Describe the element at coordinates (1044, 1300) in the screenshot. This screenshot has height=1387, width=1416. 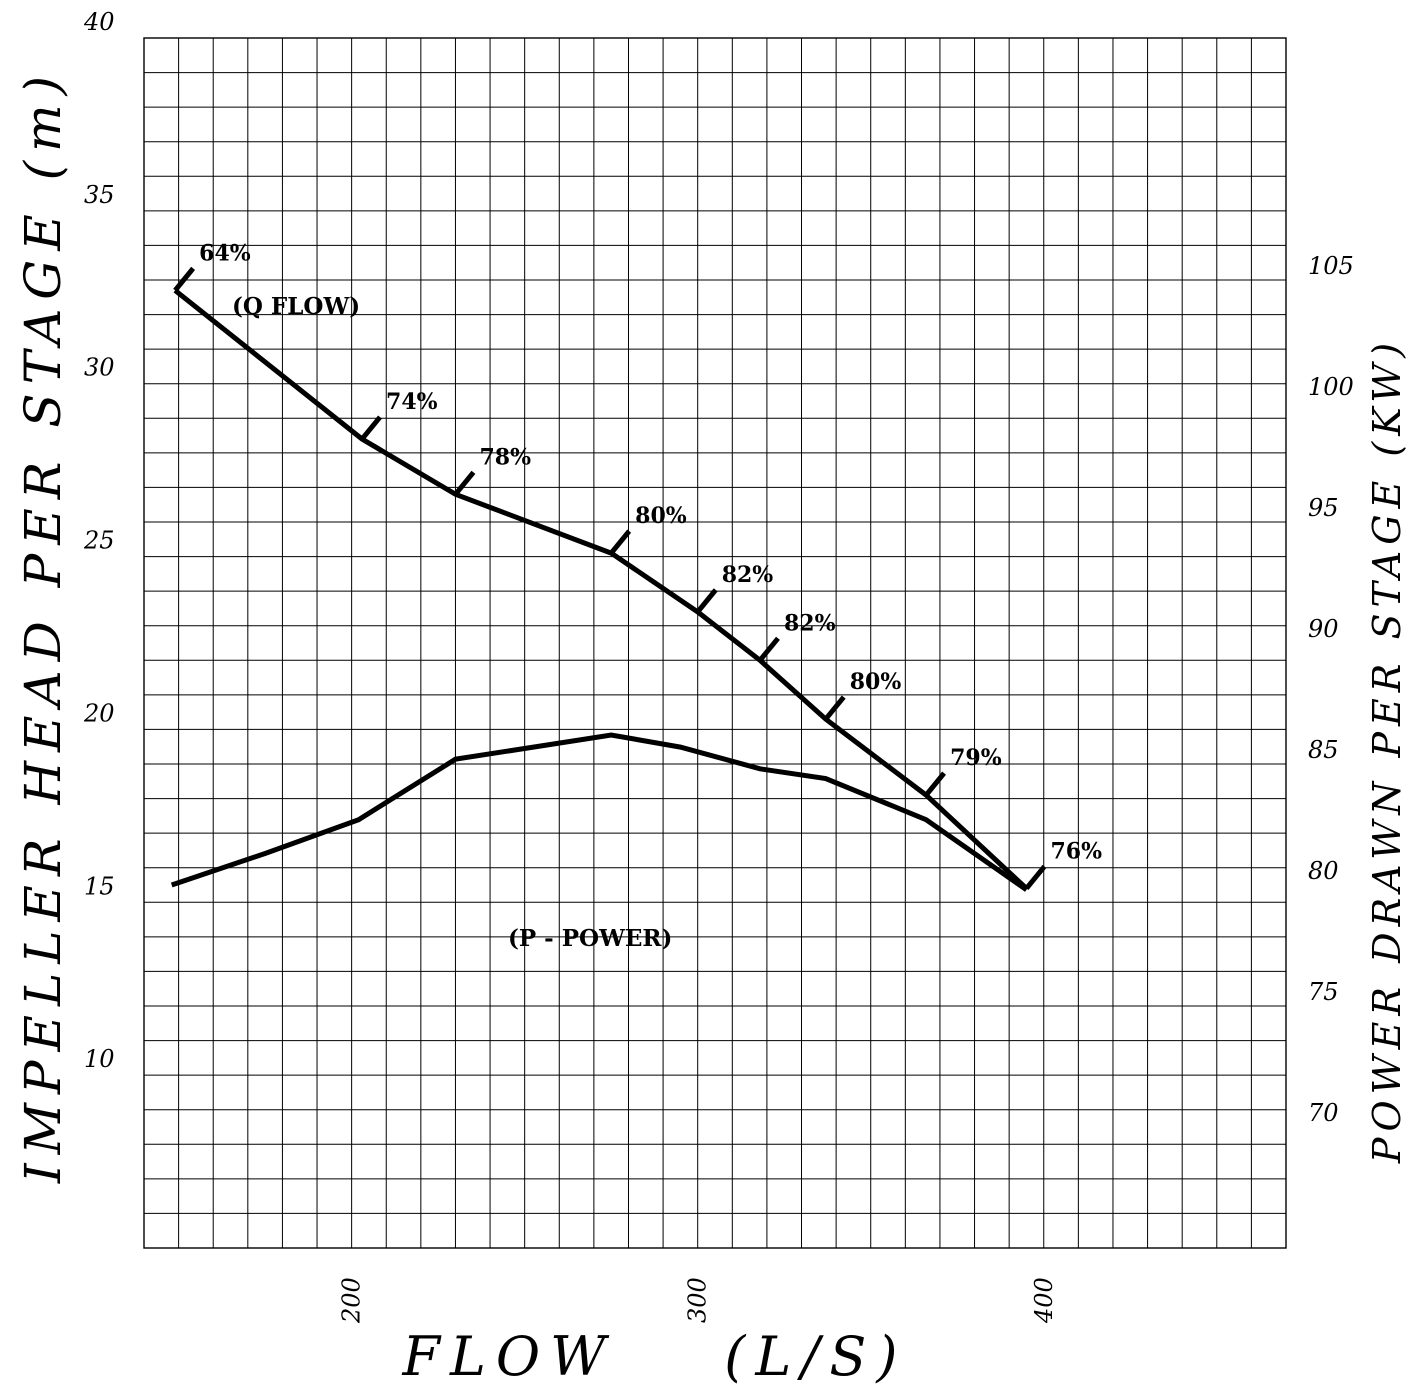
I see `x-tick-label: 400` at that location.